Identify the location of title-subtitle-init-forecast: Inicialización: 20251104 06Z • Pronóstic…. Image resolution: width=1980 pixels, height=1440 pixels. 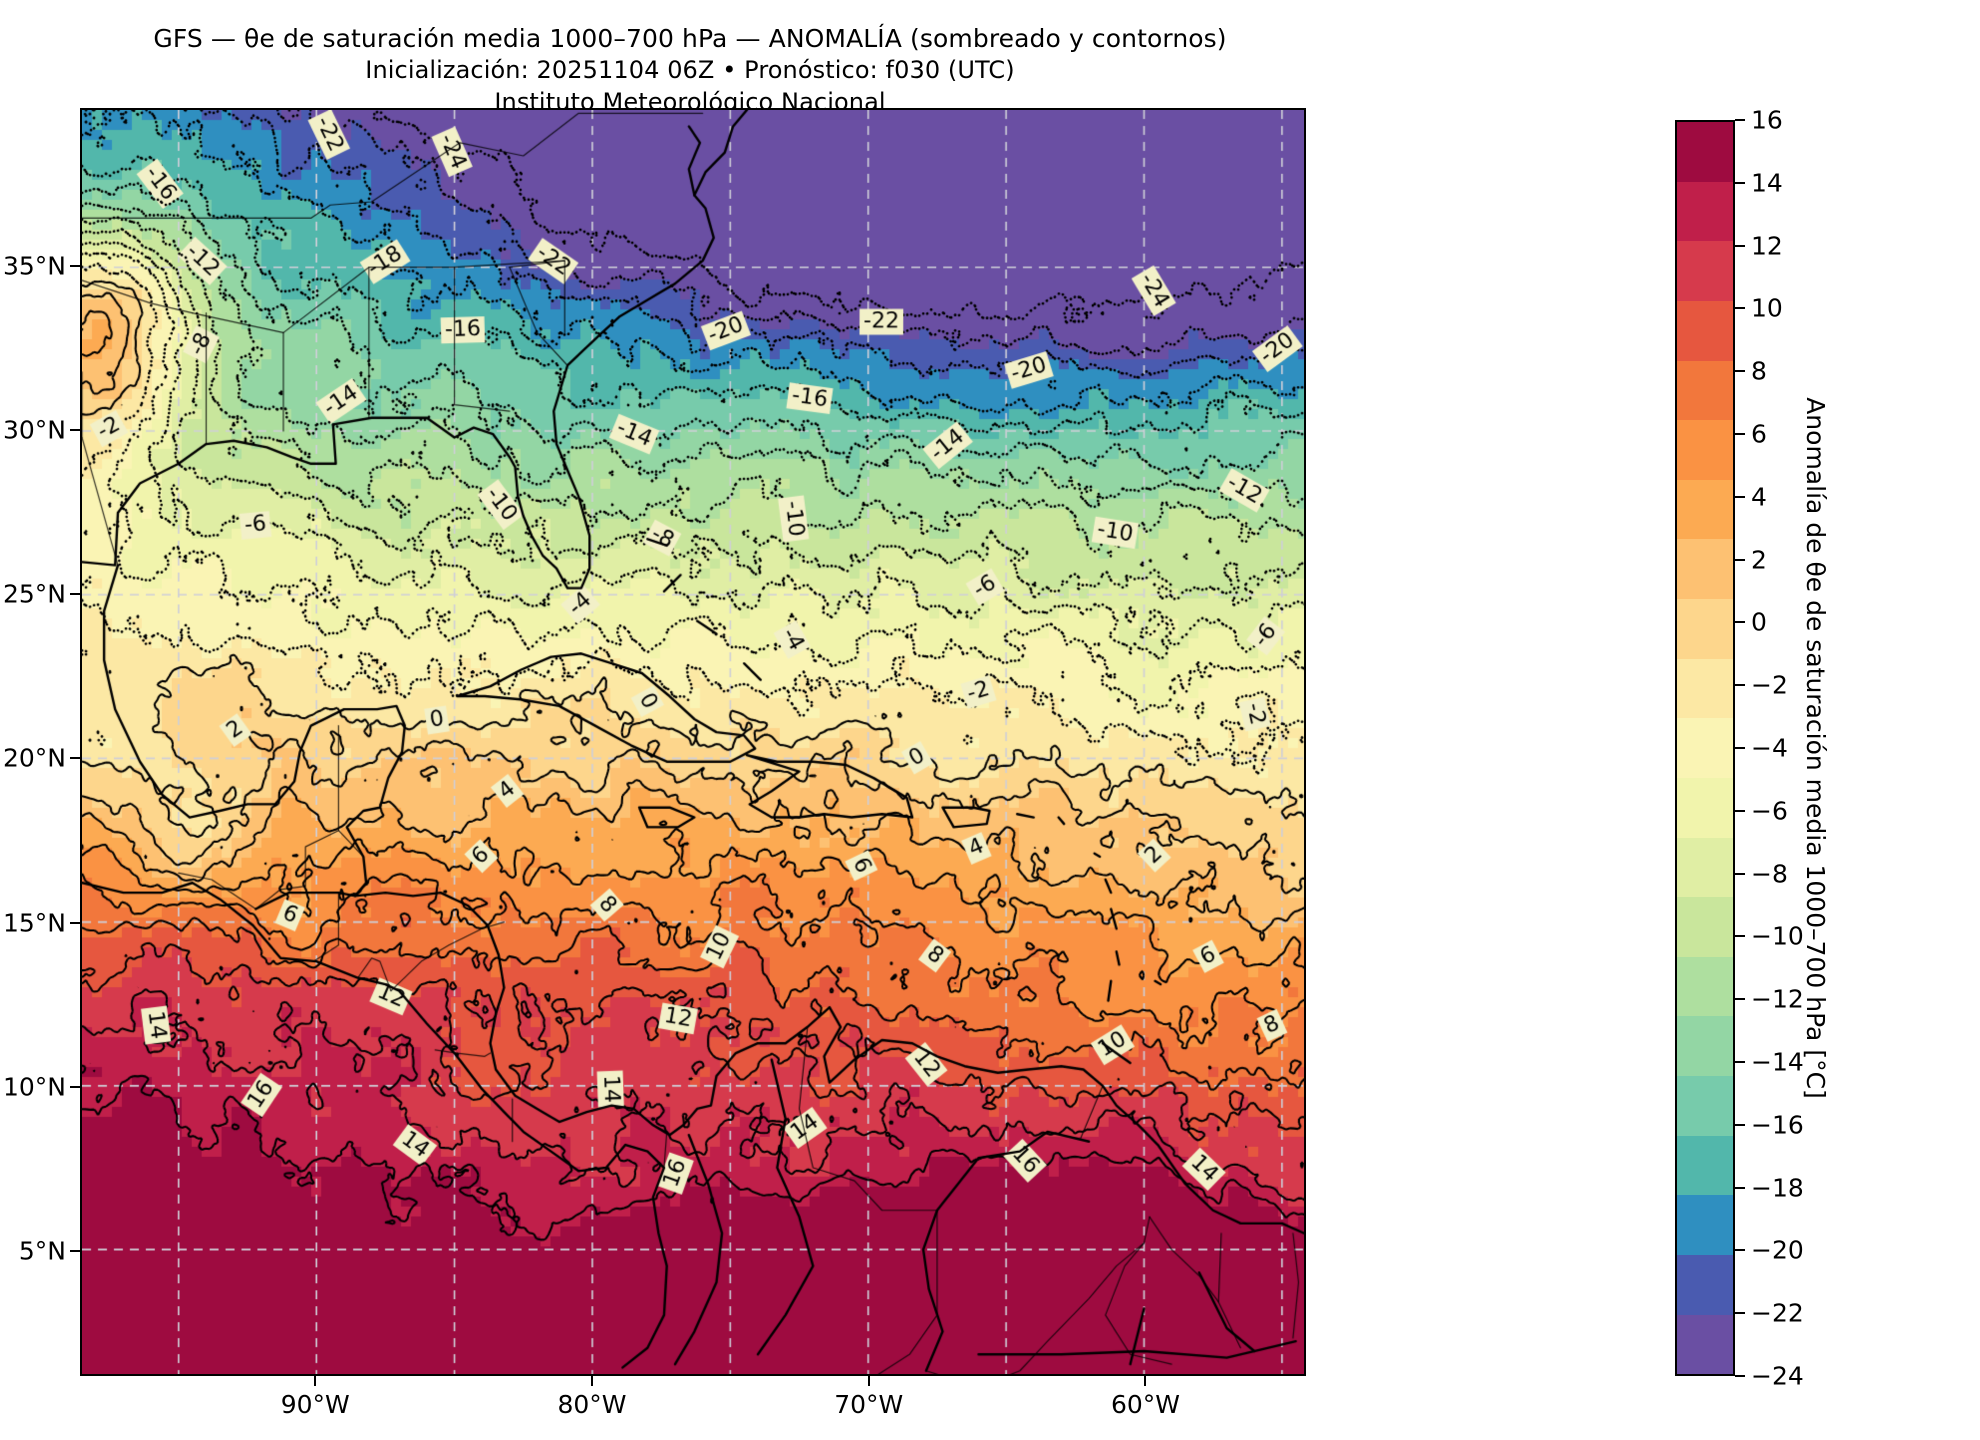
(690, 70).